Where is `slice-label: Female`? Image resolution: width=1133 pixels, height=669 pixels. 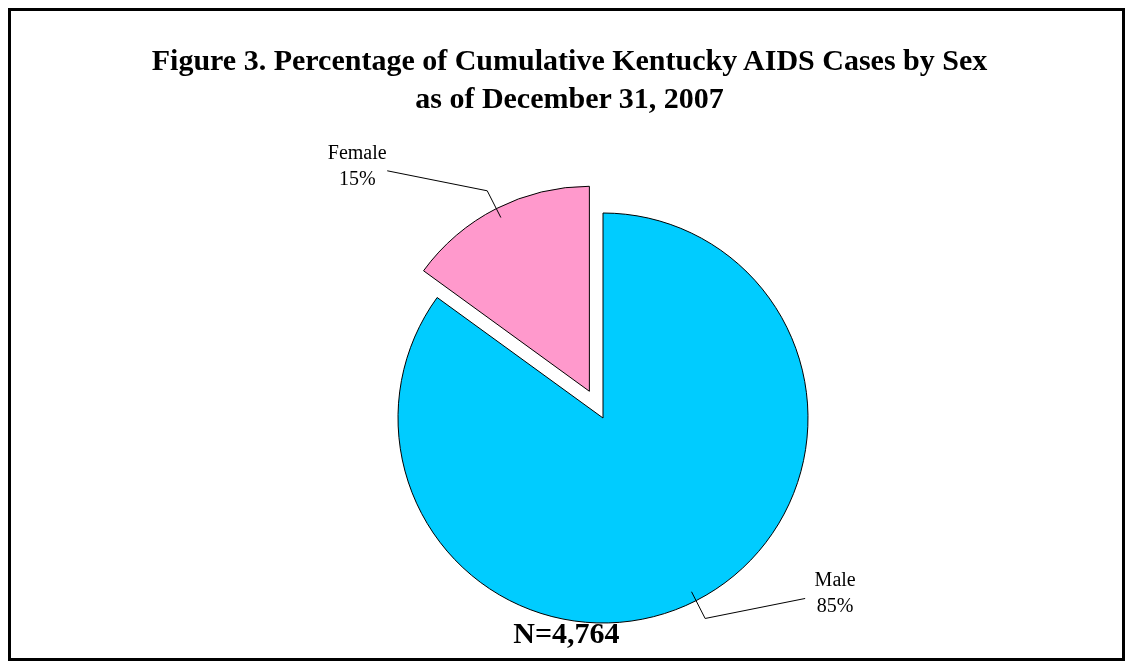 slice-label: Female is located at coordinates (357, 151).